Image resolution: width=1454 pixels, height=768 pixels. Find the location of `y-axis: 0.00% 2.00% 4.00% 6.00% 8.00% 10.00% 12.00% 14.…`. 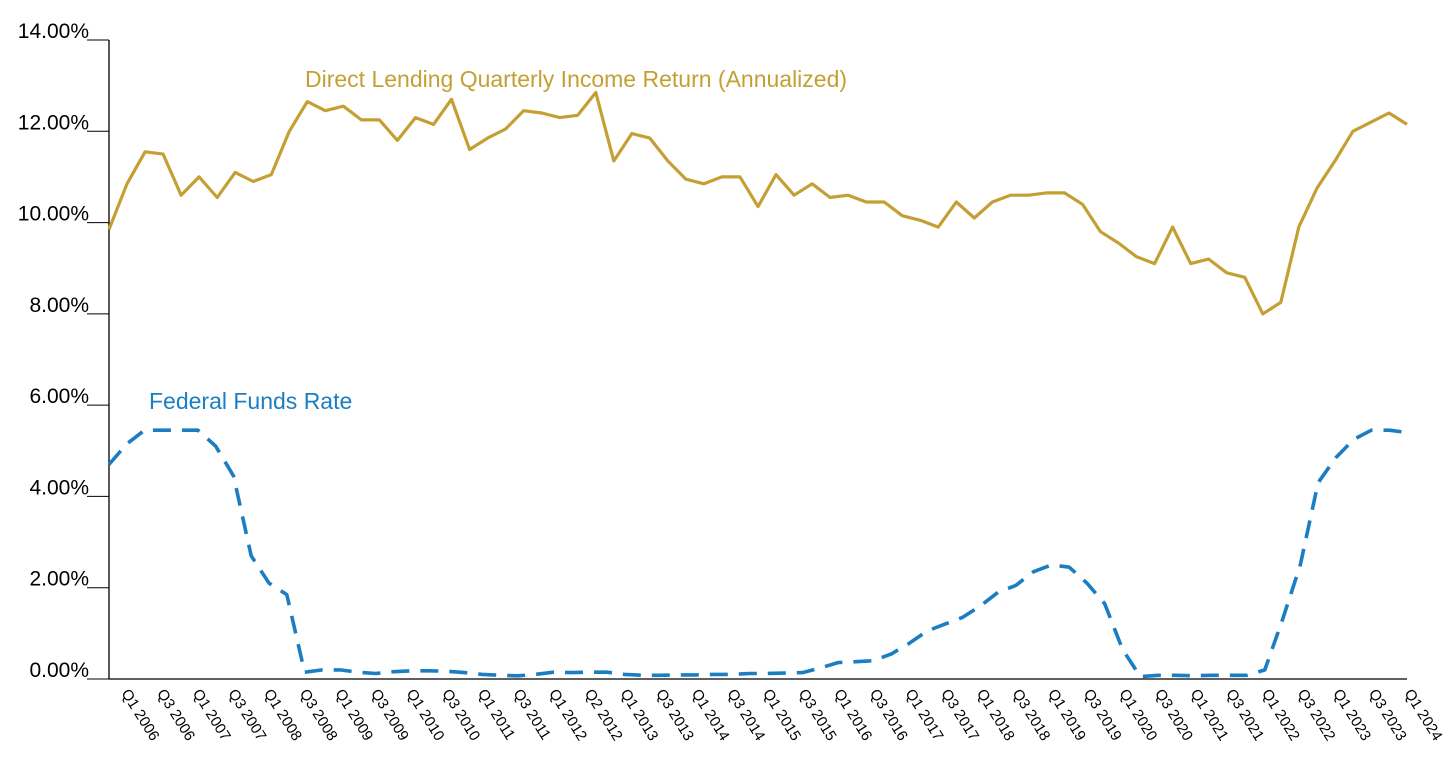

y-axis: 0.00% 2.00% 4.00% 6.00% 8.00% 10.00% 12.00% 14.… is located at coordinates (64, 351).